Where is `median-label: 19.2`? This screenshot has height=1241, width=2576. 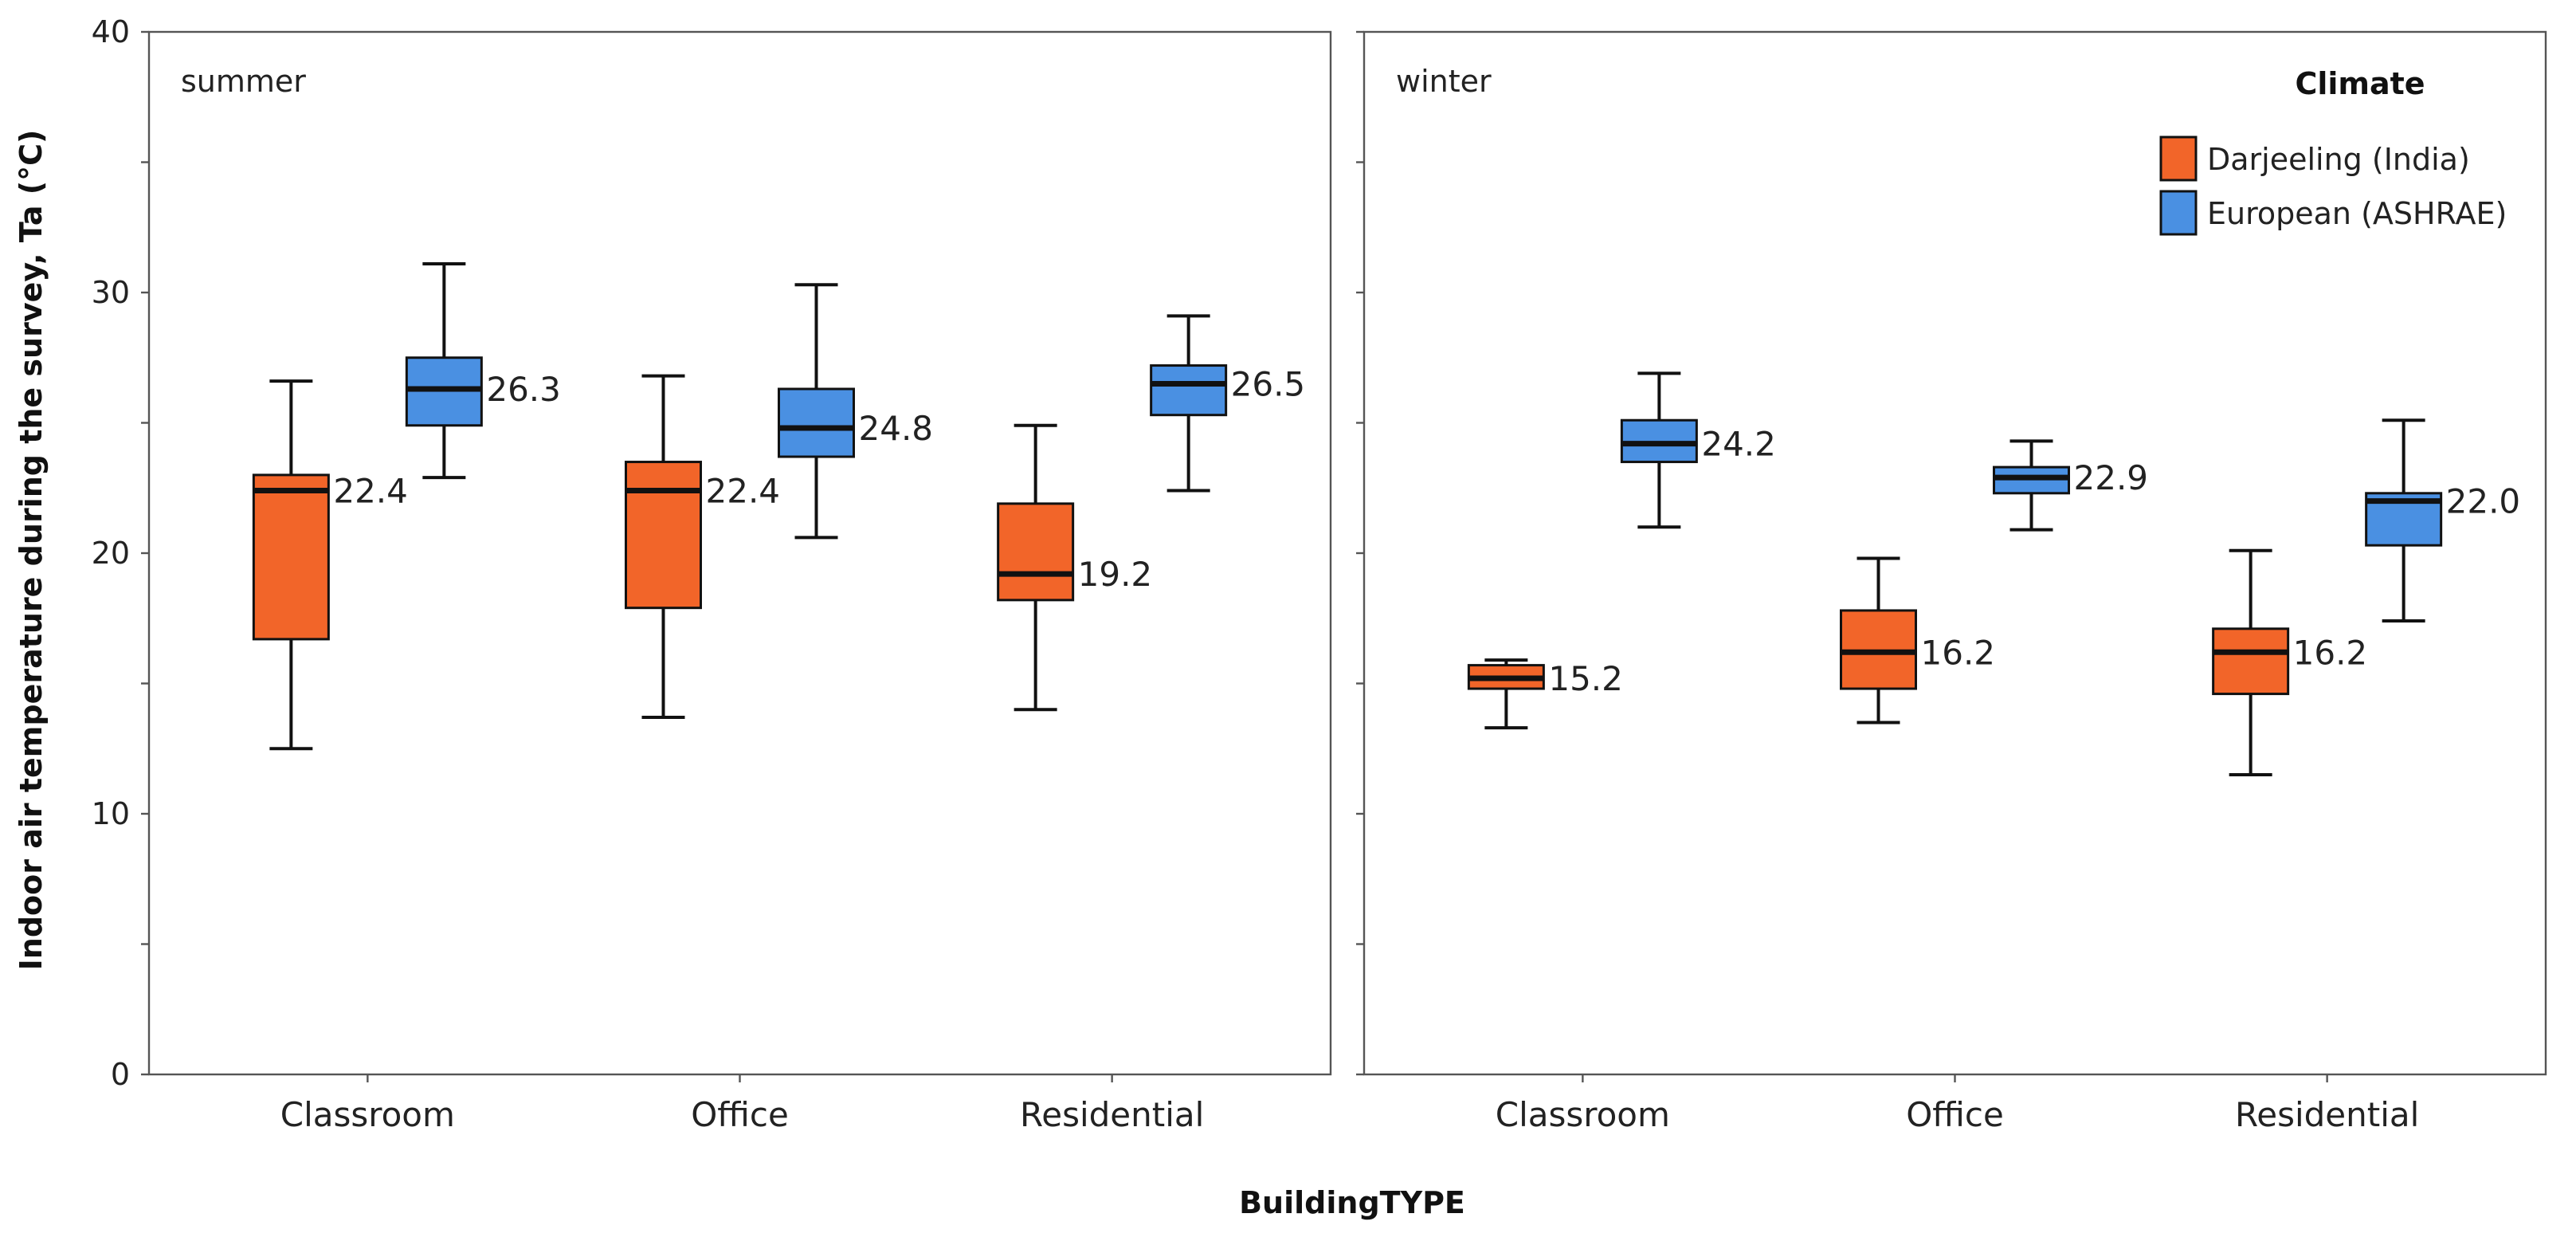
median-label: 19.2 is located at coordinates (1115, 574).